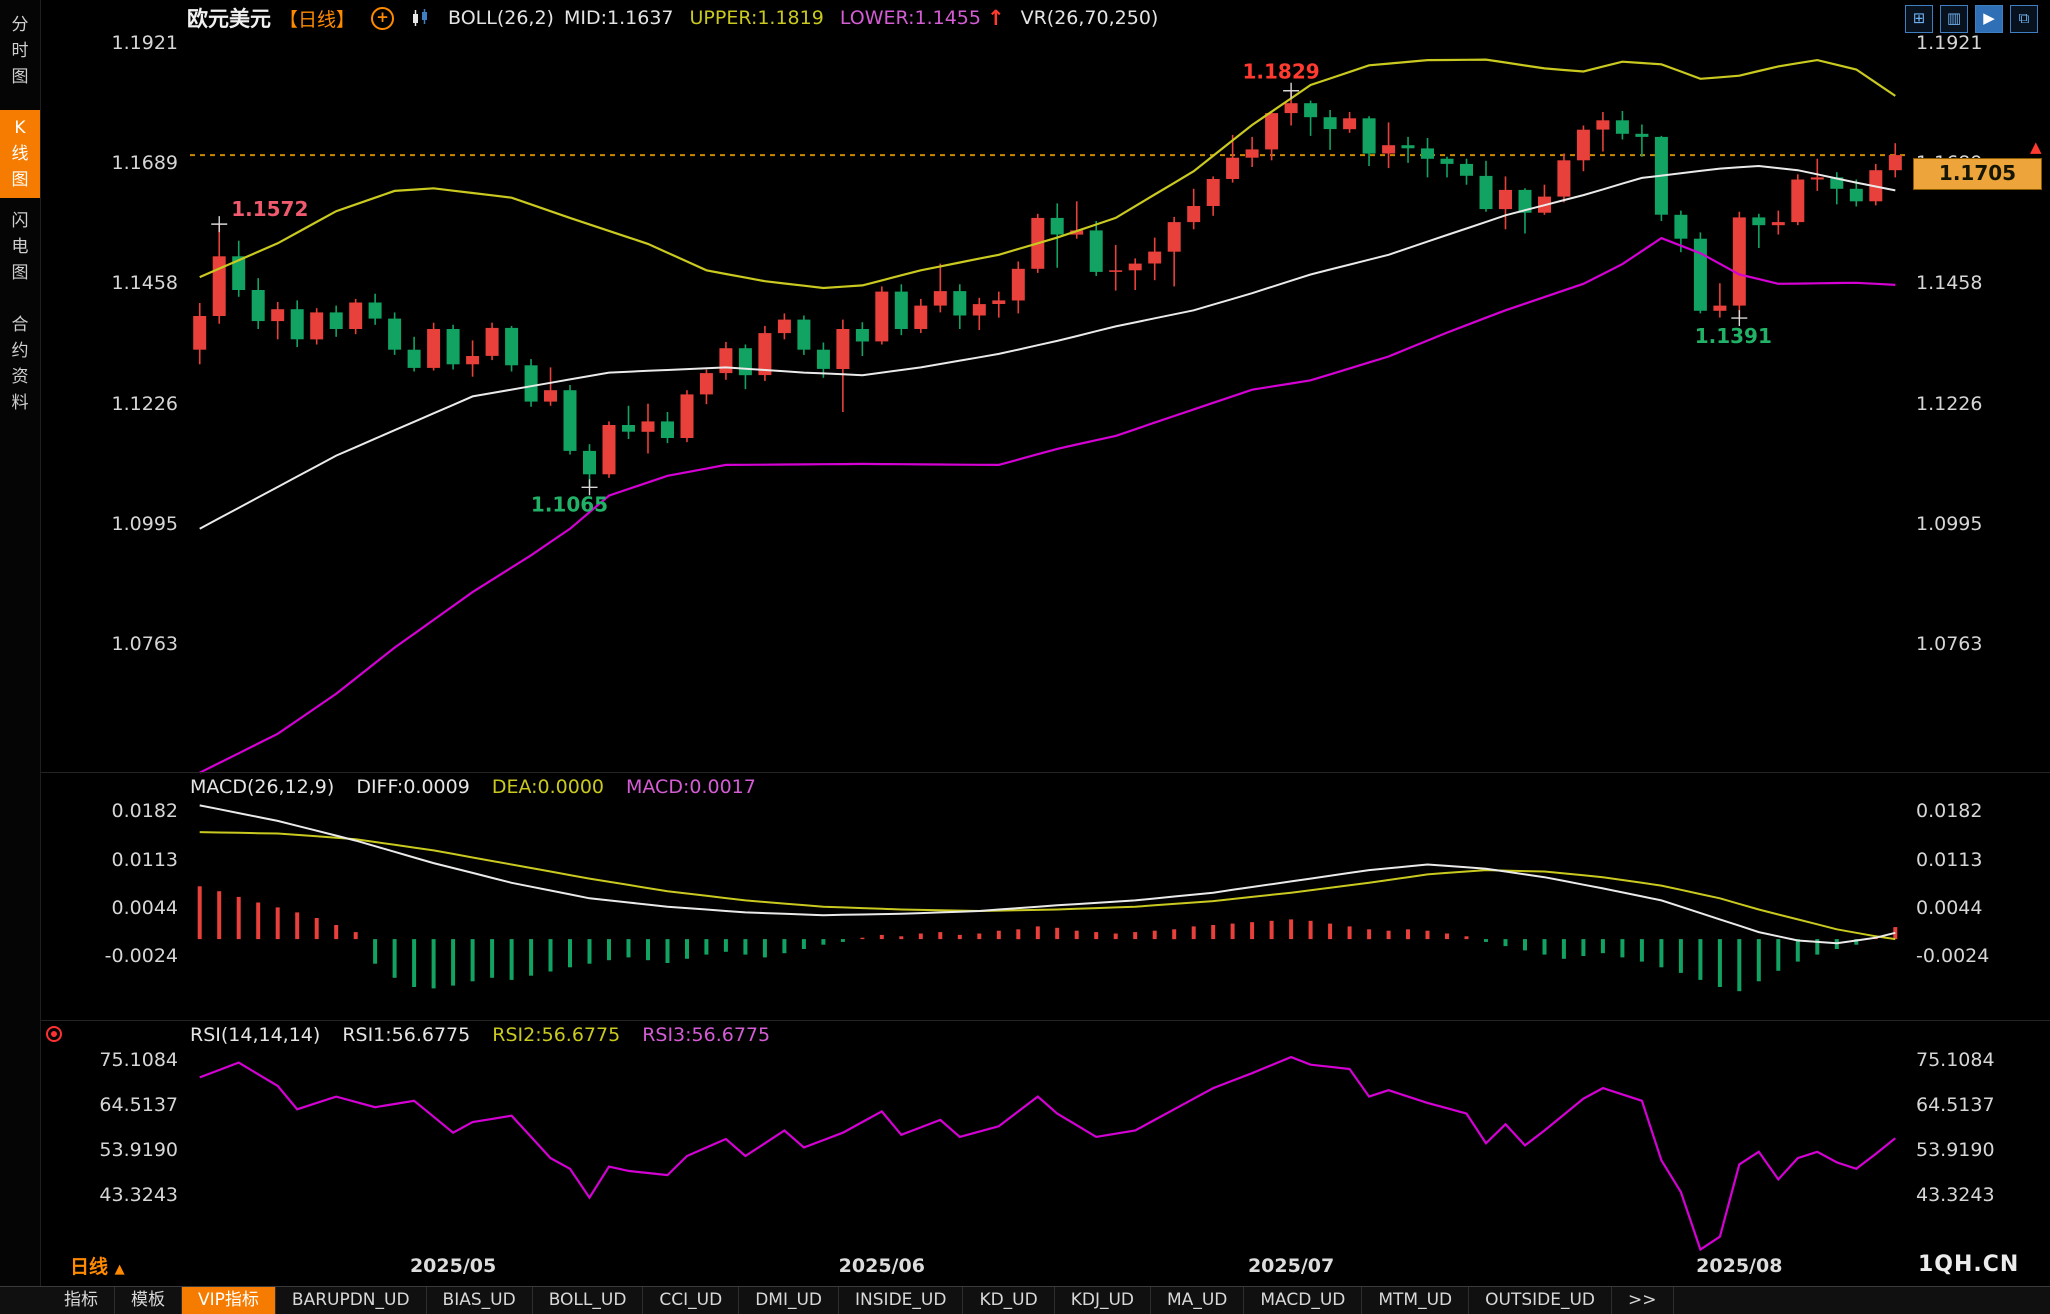 This screenshot has height=1314, width=2050. What do you see at coordinates (229, 1300) in the screenshot?
I see `indicator-tab: VIP指标` at bounding box center [229, 1300].